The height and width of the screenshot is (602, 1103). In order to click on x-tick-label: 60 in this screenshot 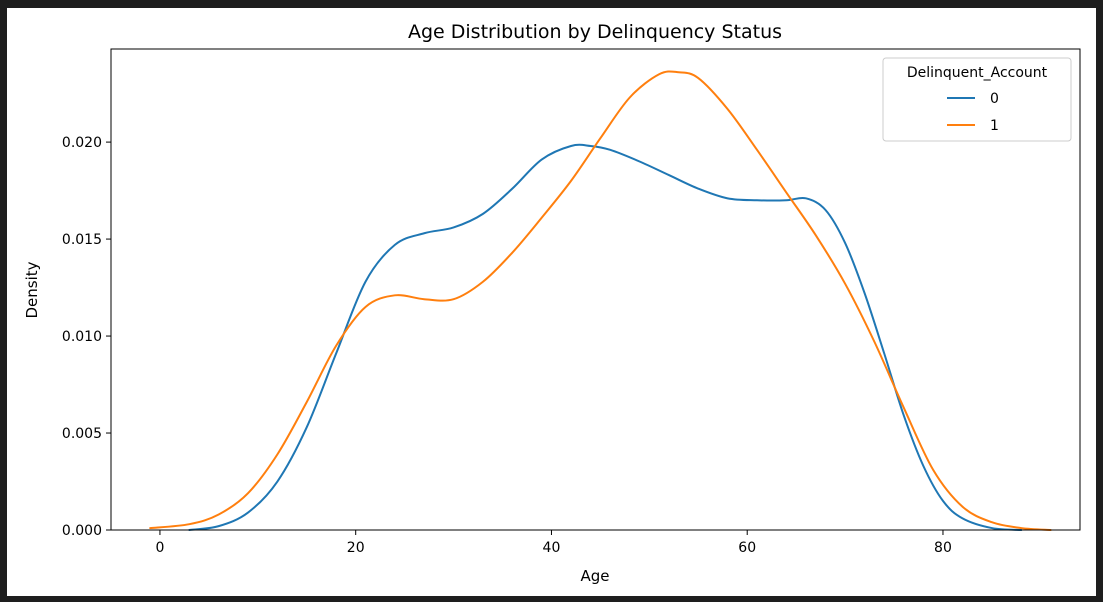, I will do `click(747, 548)`.